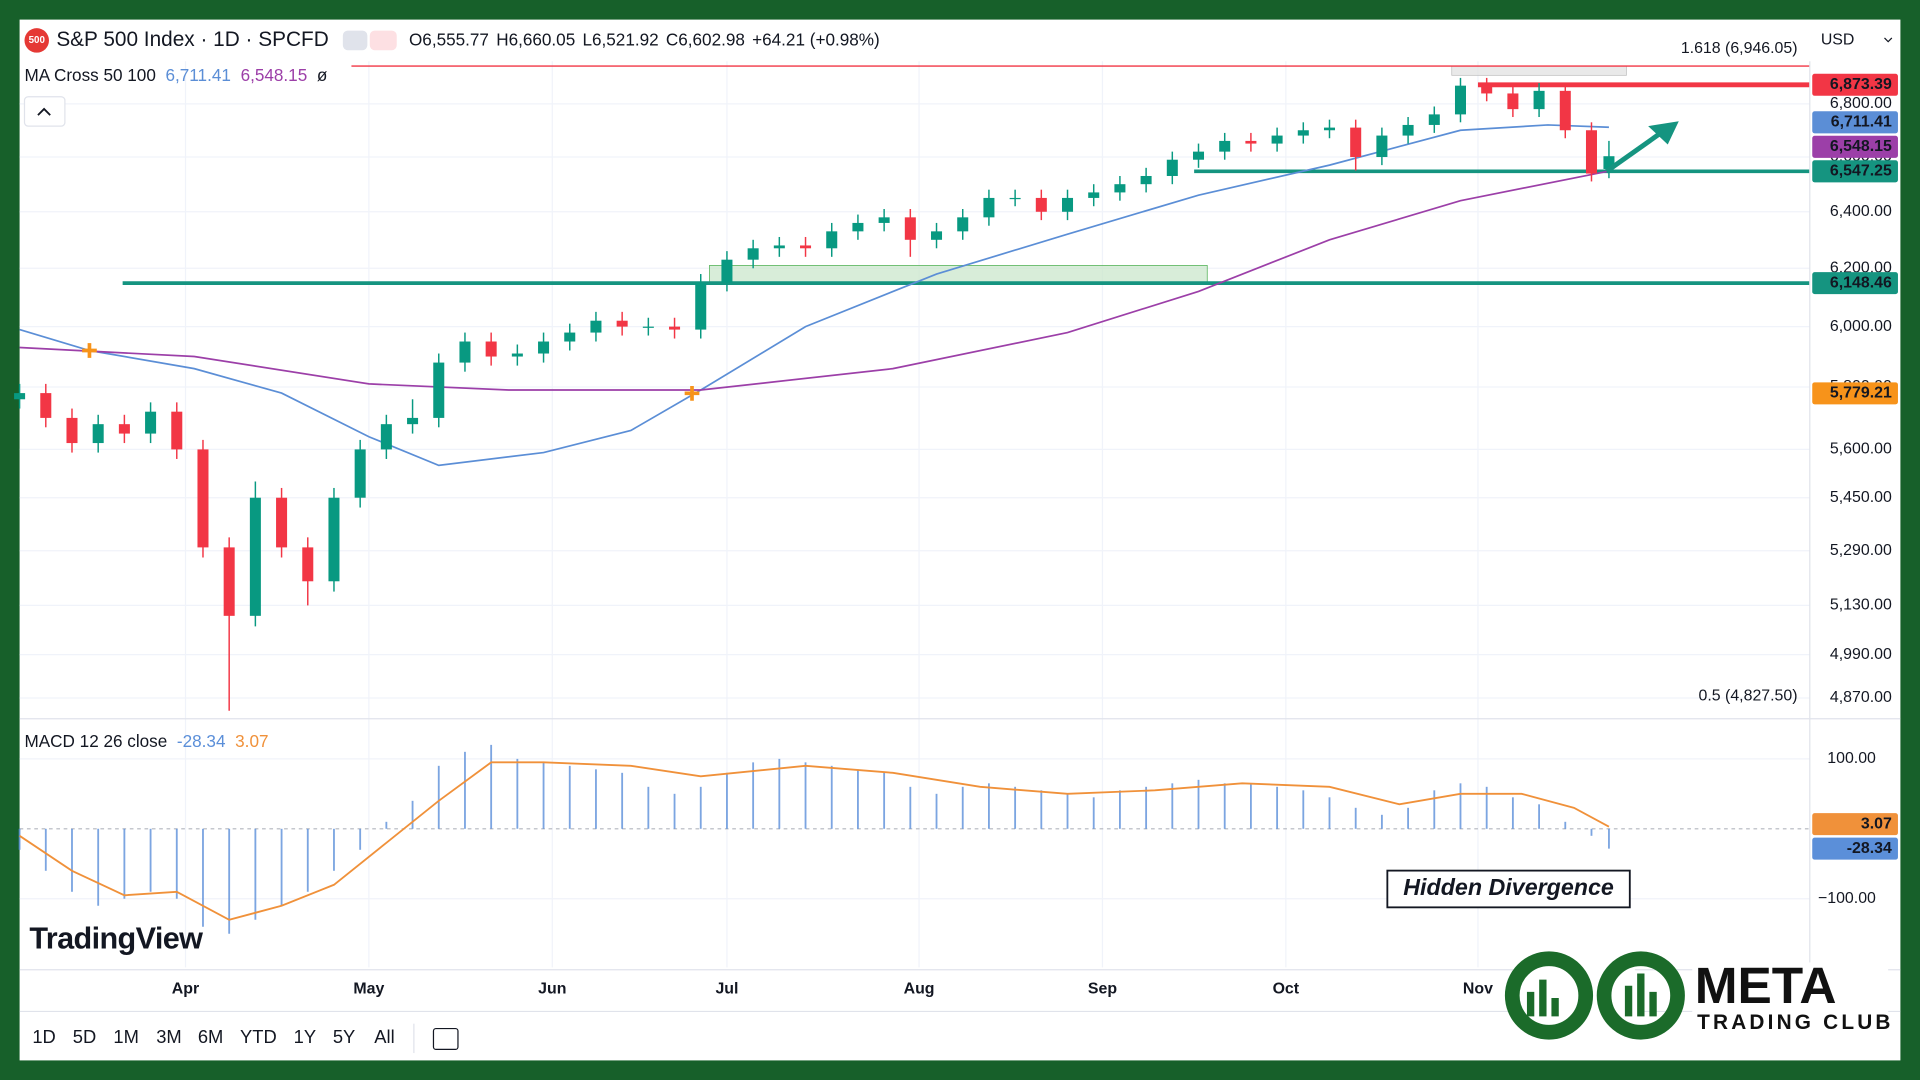  I want to click on timeframe-button: All, so click(384, 1036).